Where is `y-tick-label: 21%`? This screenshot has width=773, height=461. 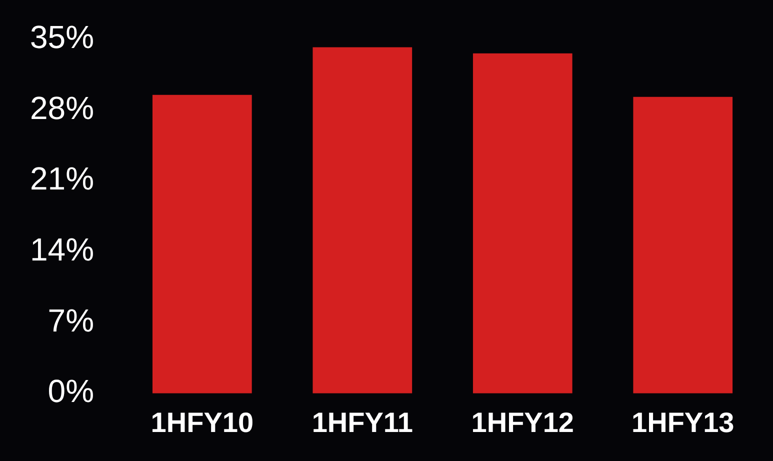 y-tick-label: 21% is located at coordinates (62, 178).